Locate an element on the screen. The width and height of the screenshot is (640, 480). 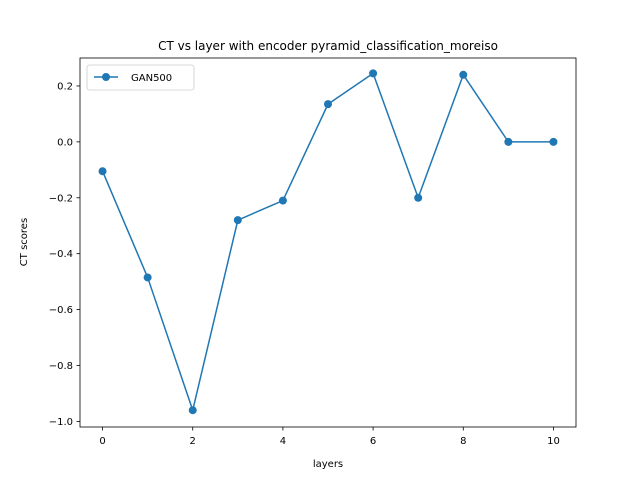
y-tick-label: −0.2 is located at coordinates (61, 198).